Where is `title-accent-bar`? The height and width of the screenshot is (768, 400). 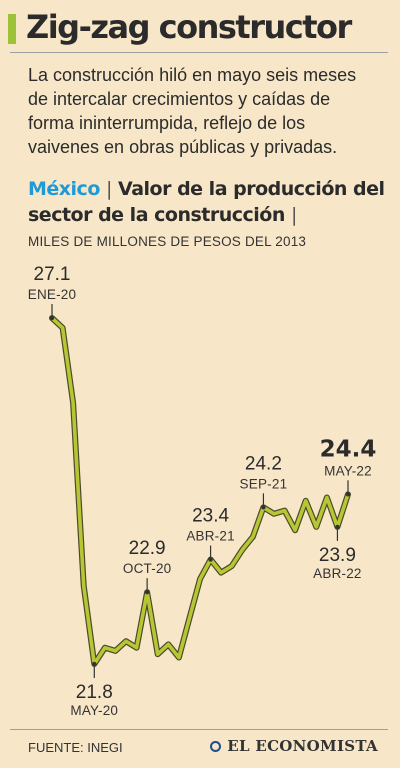 title-accent-bar is located at coordinates (12, 29).